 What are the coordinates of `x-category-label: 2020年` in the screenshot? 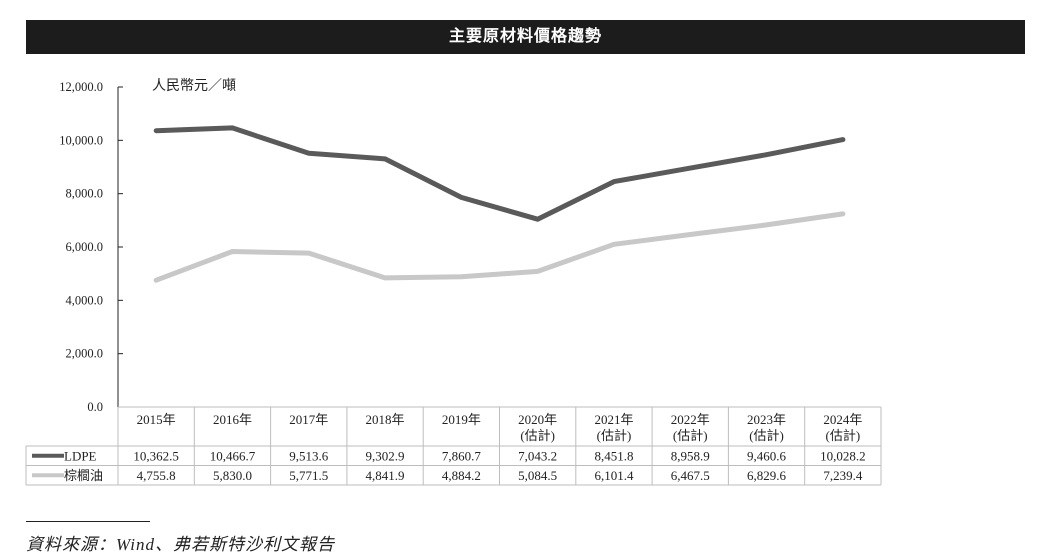 It's located at (537, 419).